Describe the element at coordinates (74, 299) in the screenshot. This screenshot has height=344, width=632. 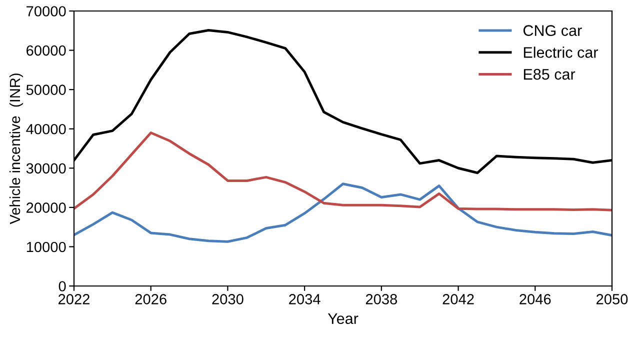
I see `x-tick-label: 2022` at that location.